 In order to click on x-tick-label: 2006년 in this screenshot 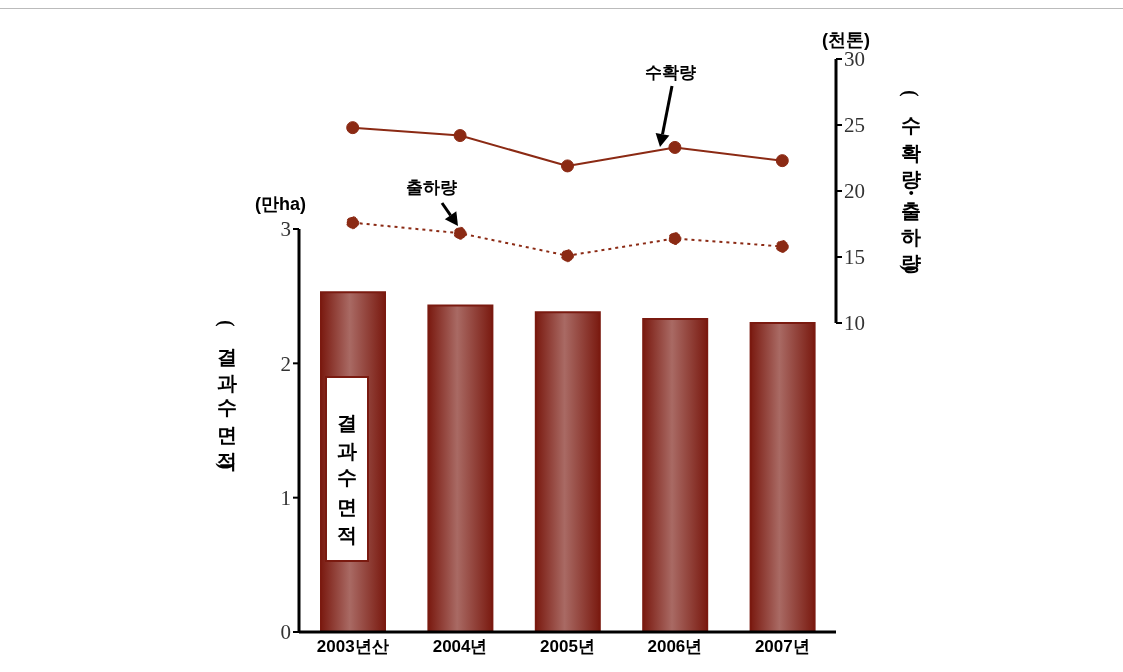, I will do `click(675, 647)`.